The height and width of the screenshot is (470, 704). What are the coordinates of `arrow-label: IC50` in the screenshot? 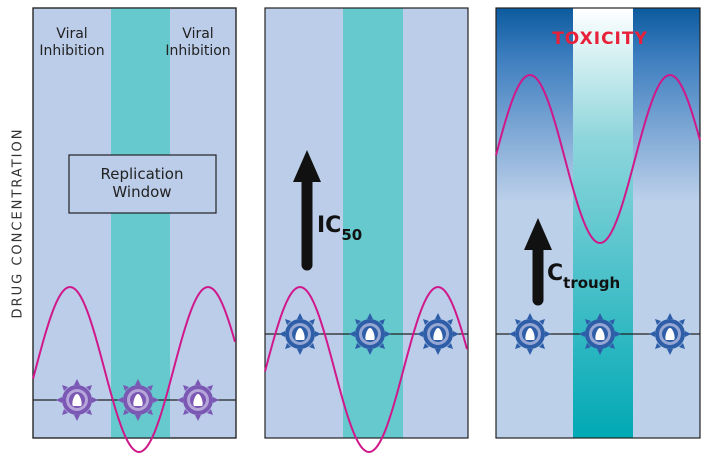 It's located at (339, 228).